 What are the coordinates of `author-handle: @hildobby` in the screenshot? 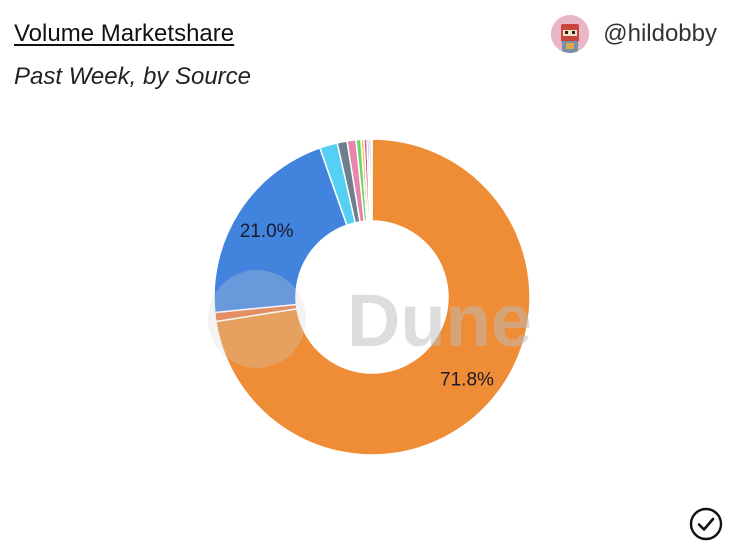 It's located at (660, 33).